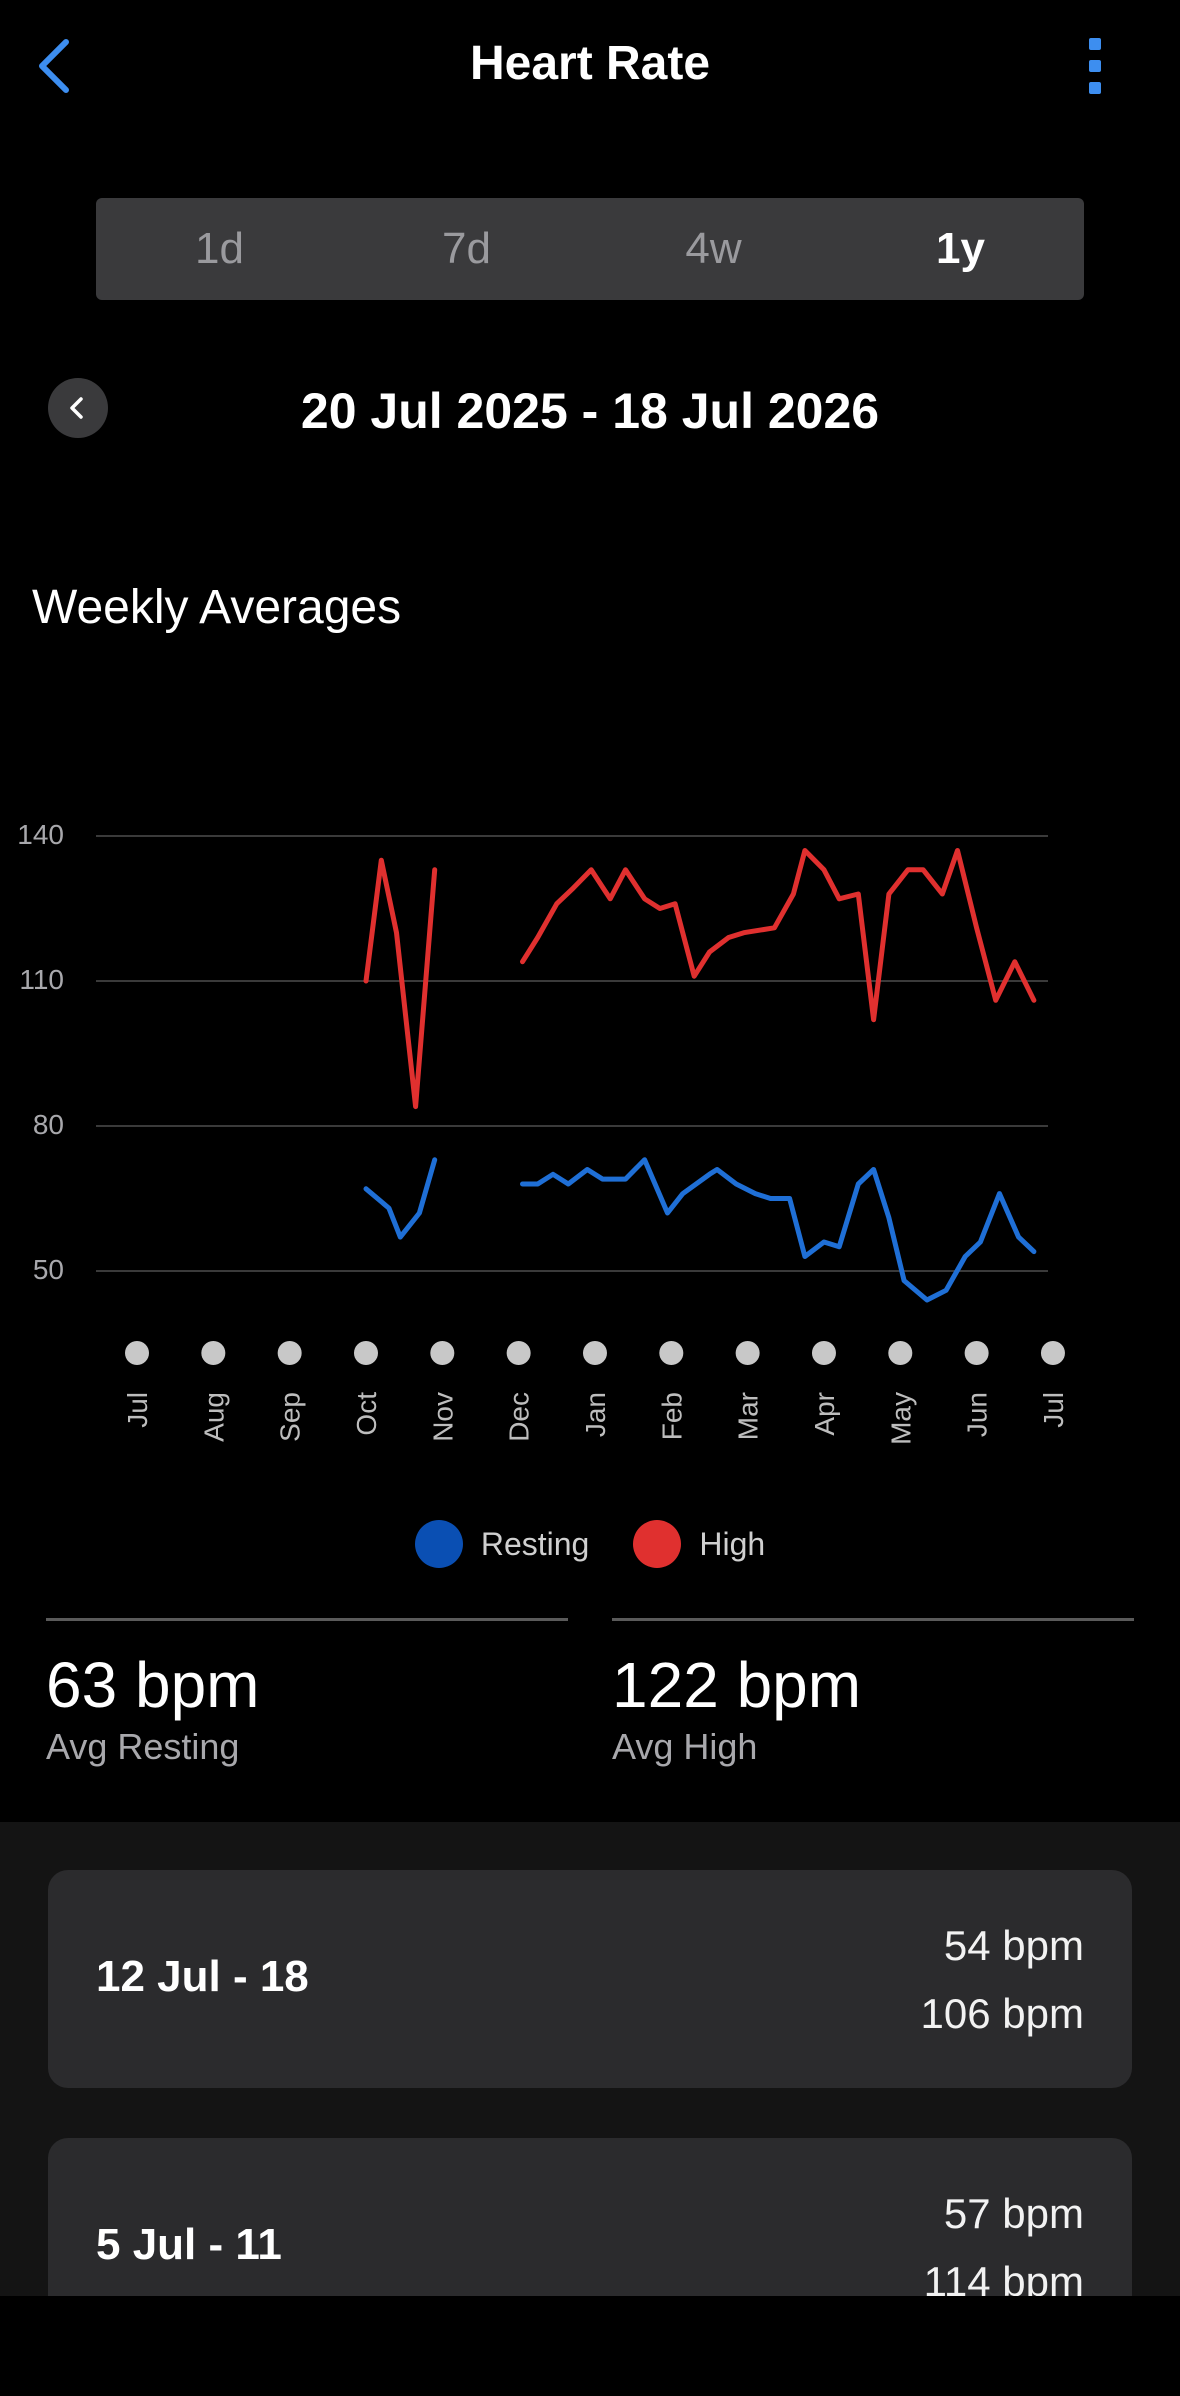 The width and height of the screenshot is (1180, 2396). Describe the element at coordinates (737, 1685) in the screenshot. I see `avg-high-value: 122 bpm` at that location.